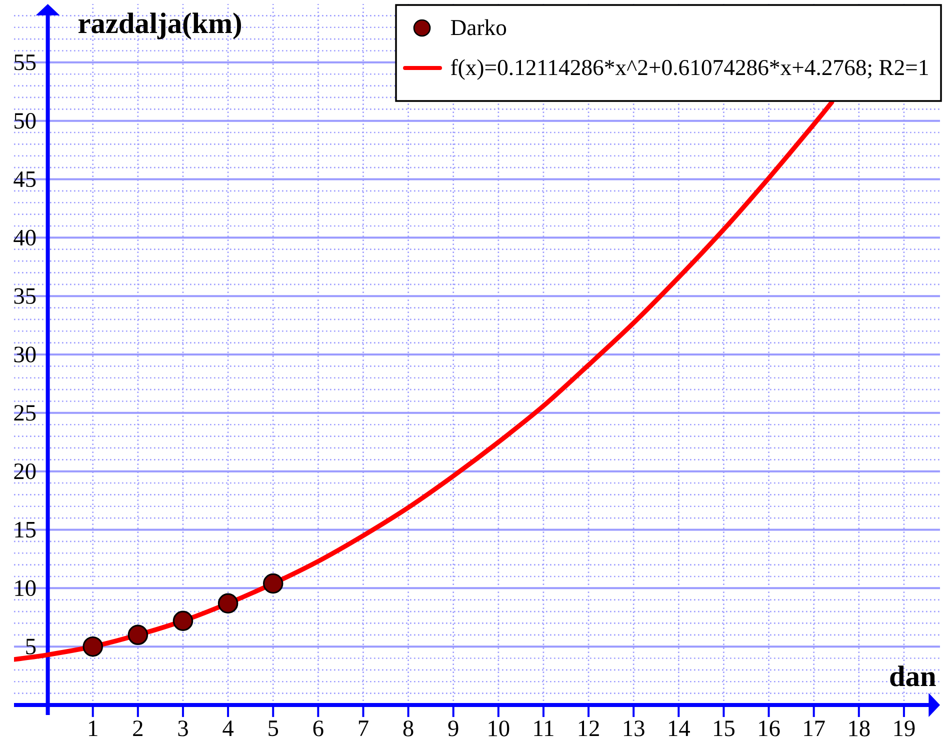  Describe the element at coordinates (31, 646) in the screenshot. I see `y-tick-label: 5` at that location.